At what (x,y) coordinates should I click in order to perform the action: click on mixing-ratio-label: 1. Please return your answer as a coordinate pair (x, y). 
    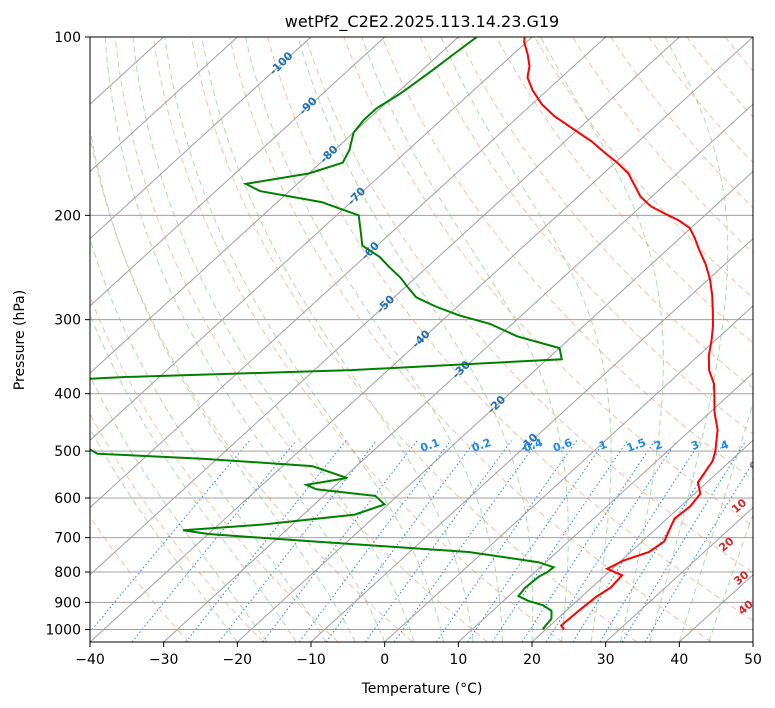
    Looking at the image, I should click on (603, 445).